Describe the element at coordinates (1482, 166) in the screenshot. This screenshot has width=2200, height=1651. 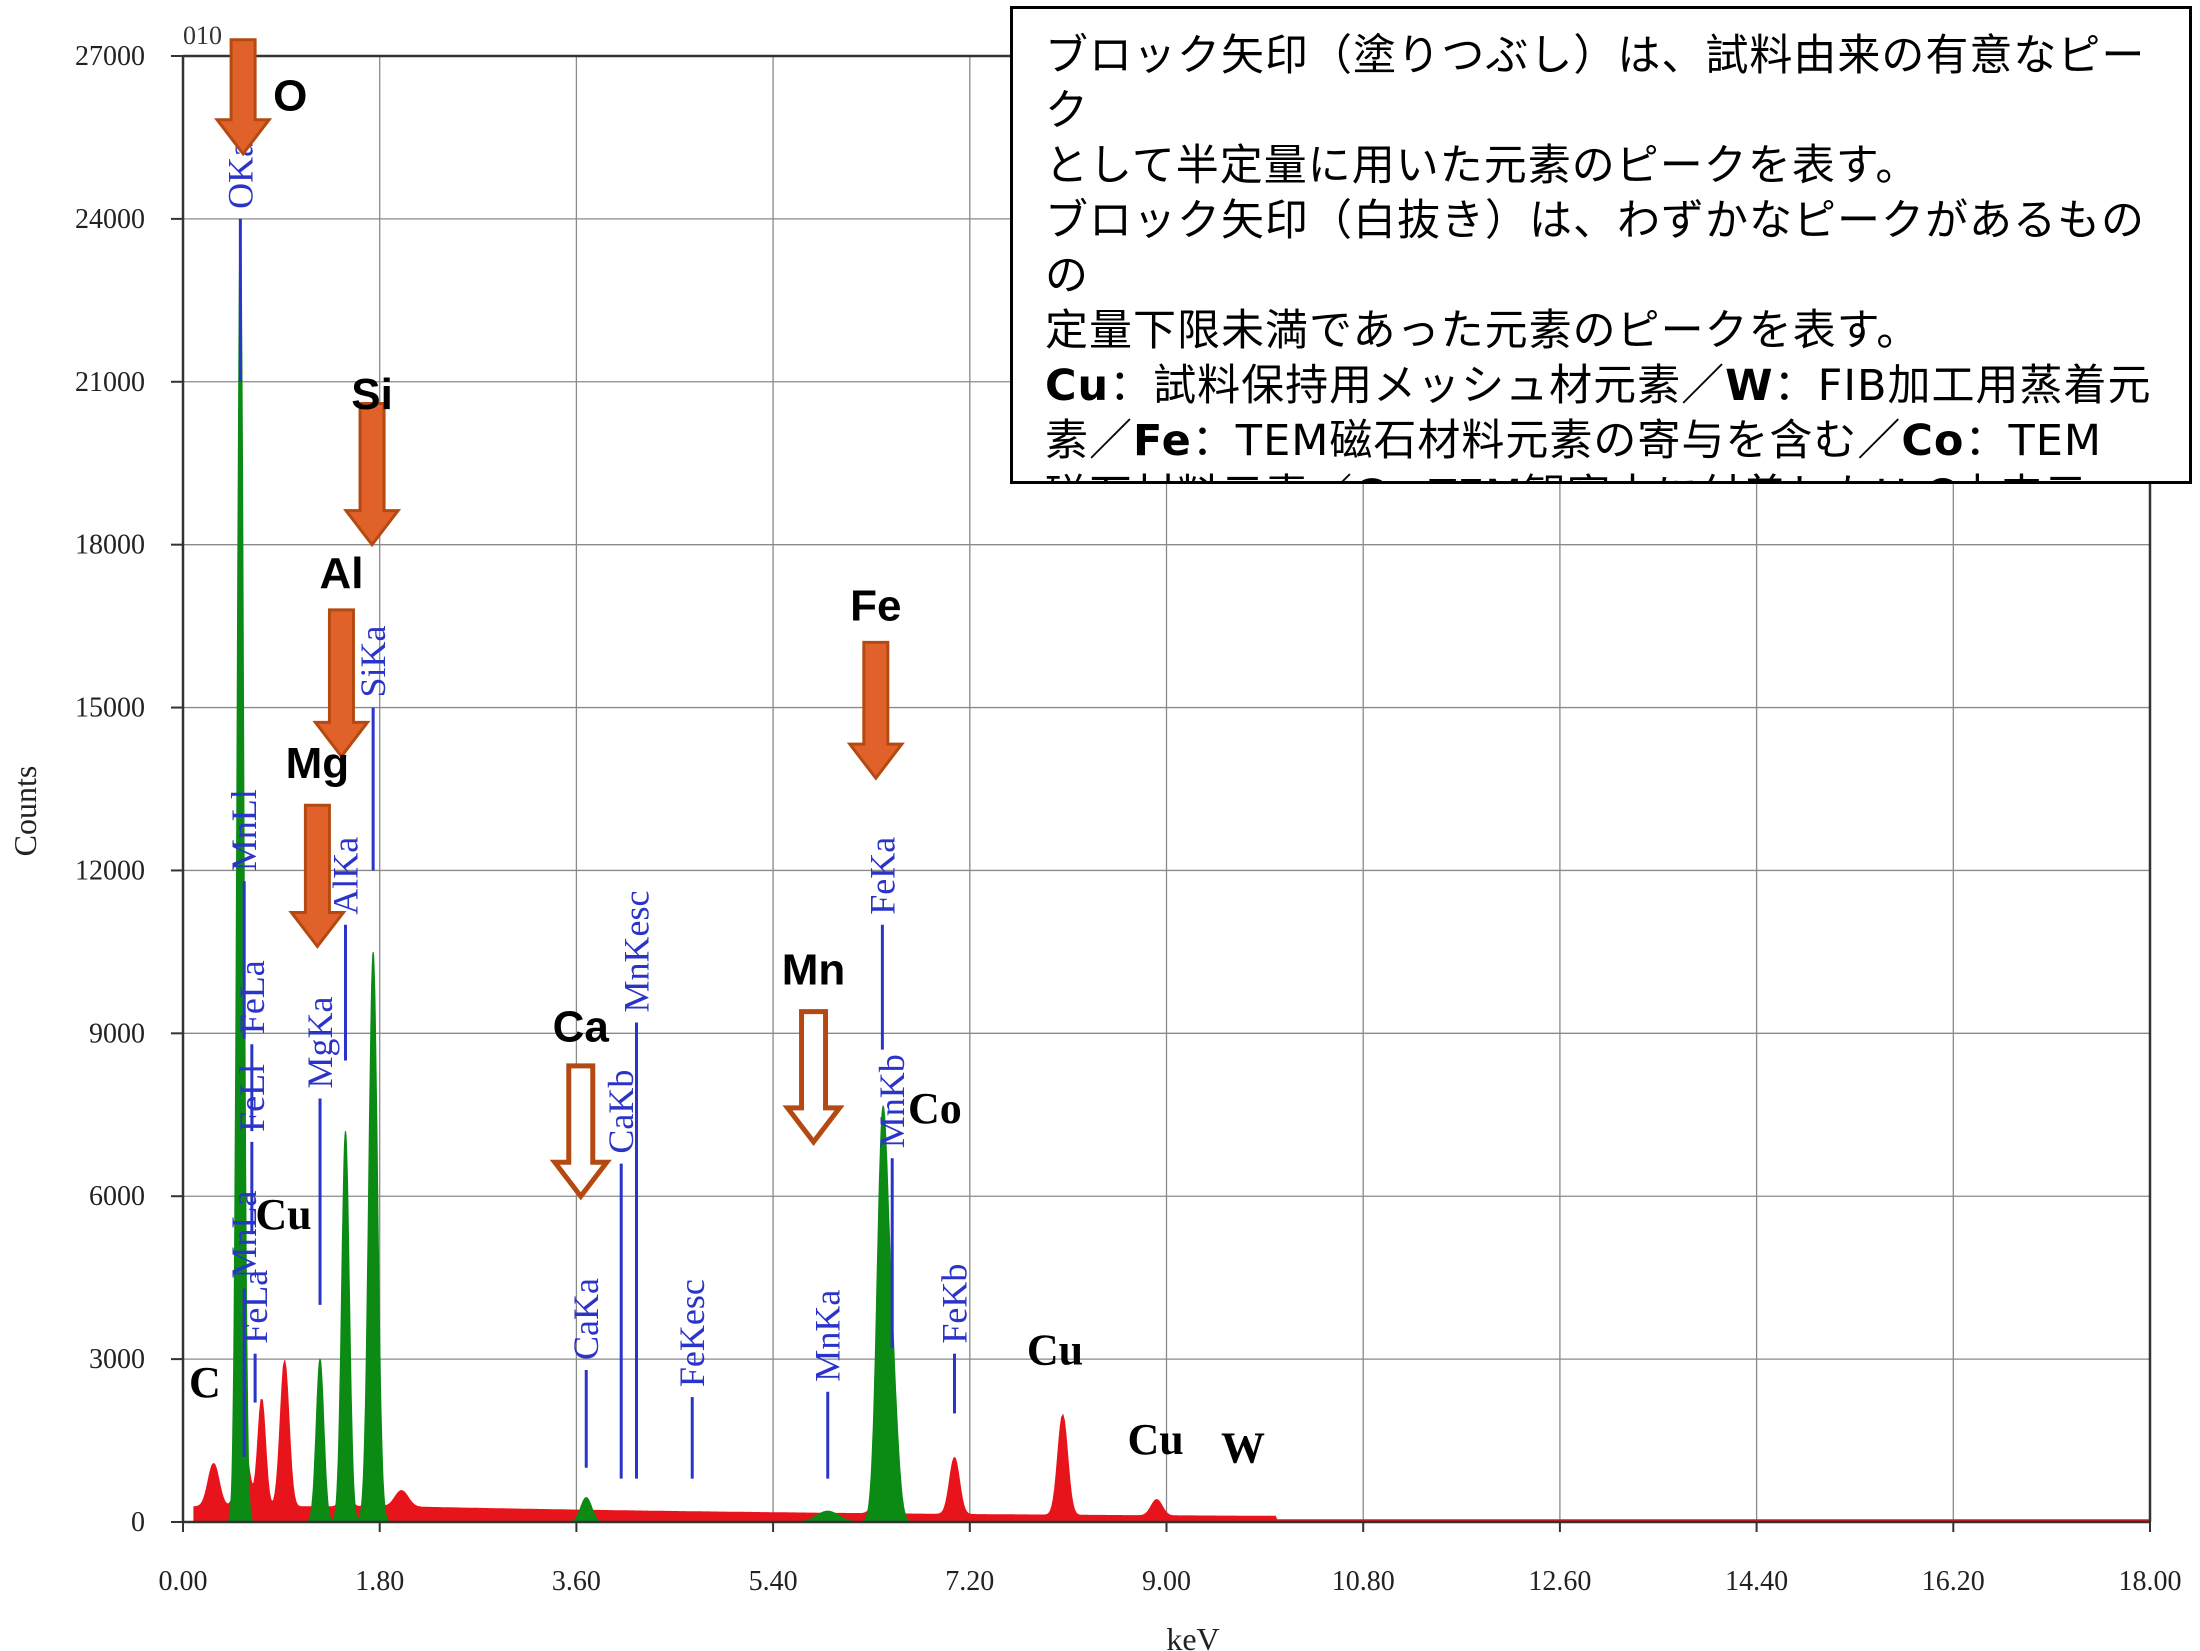
I see `note-line-2: として半定量に用いた元素のピークを表す。` at that location.